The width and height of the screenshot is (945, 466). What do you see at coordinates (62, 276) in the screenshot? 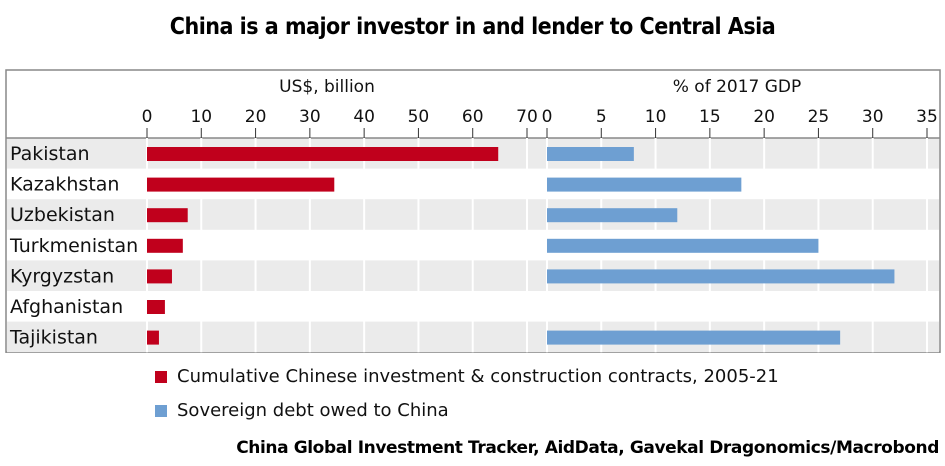
I see `category-label: Kyrgyzstan` at bounding box center [62, 276].